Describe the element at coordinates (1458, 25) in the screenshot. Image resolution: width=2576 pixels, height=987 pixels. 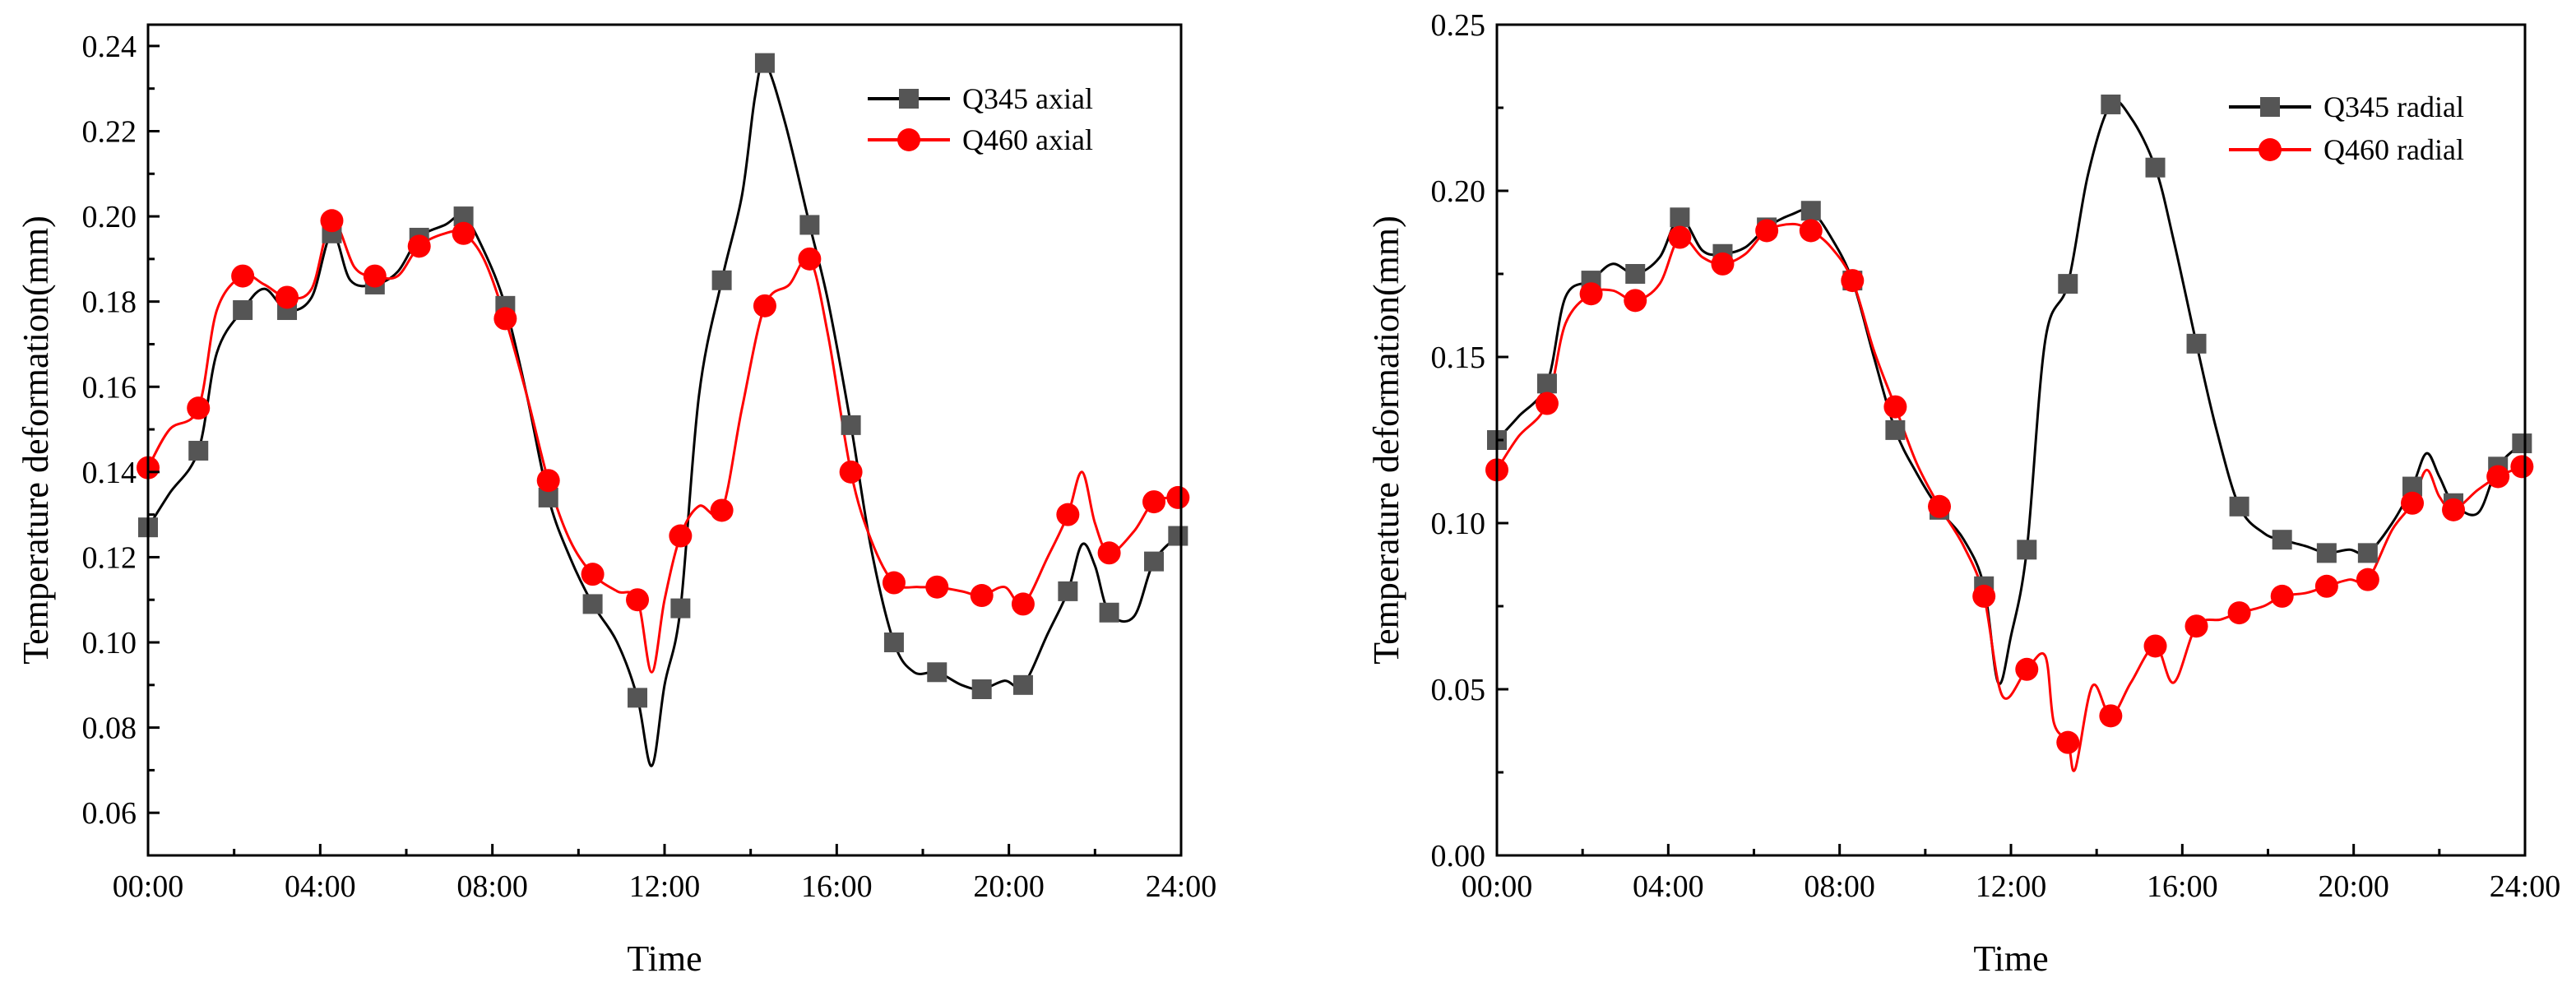
I see `y-tick-label: 0.25` at that location.